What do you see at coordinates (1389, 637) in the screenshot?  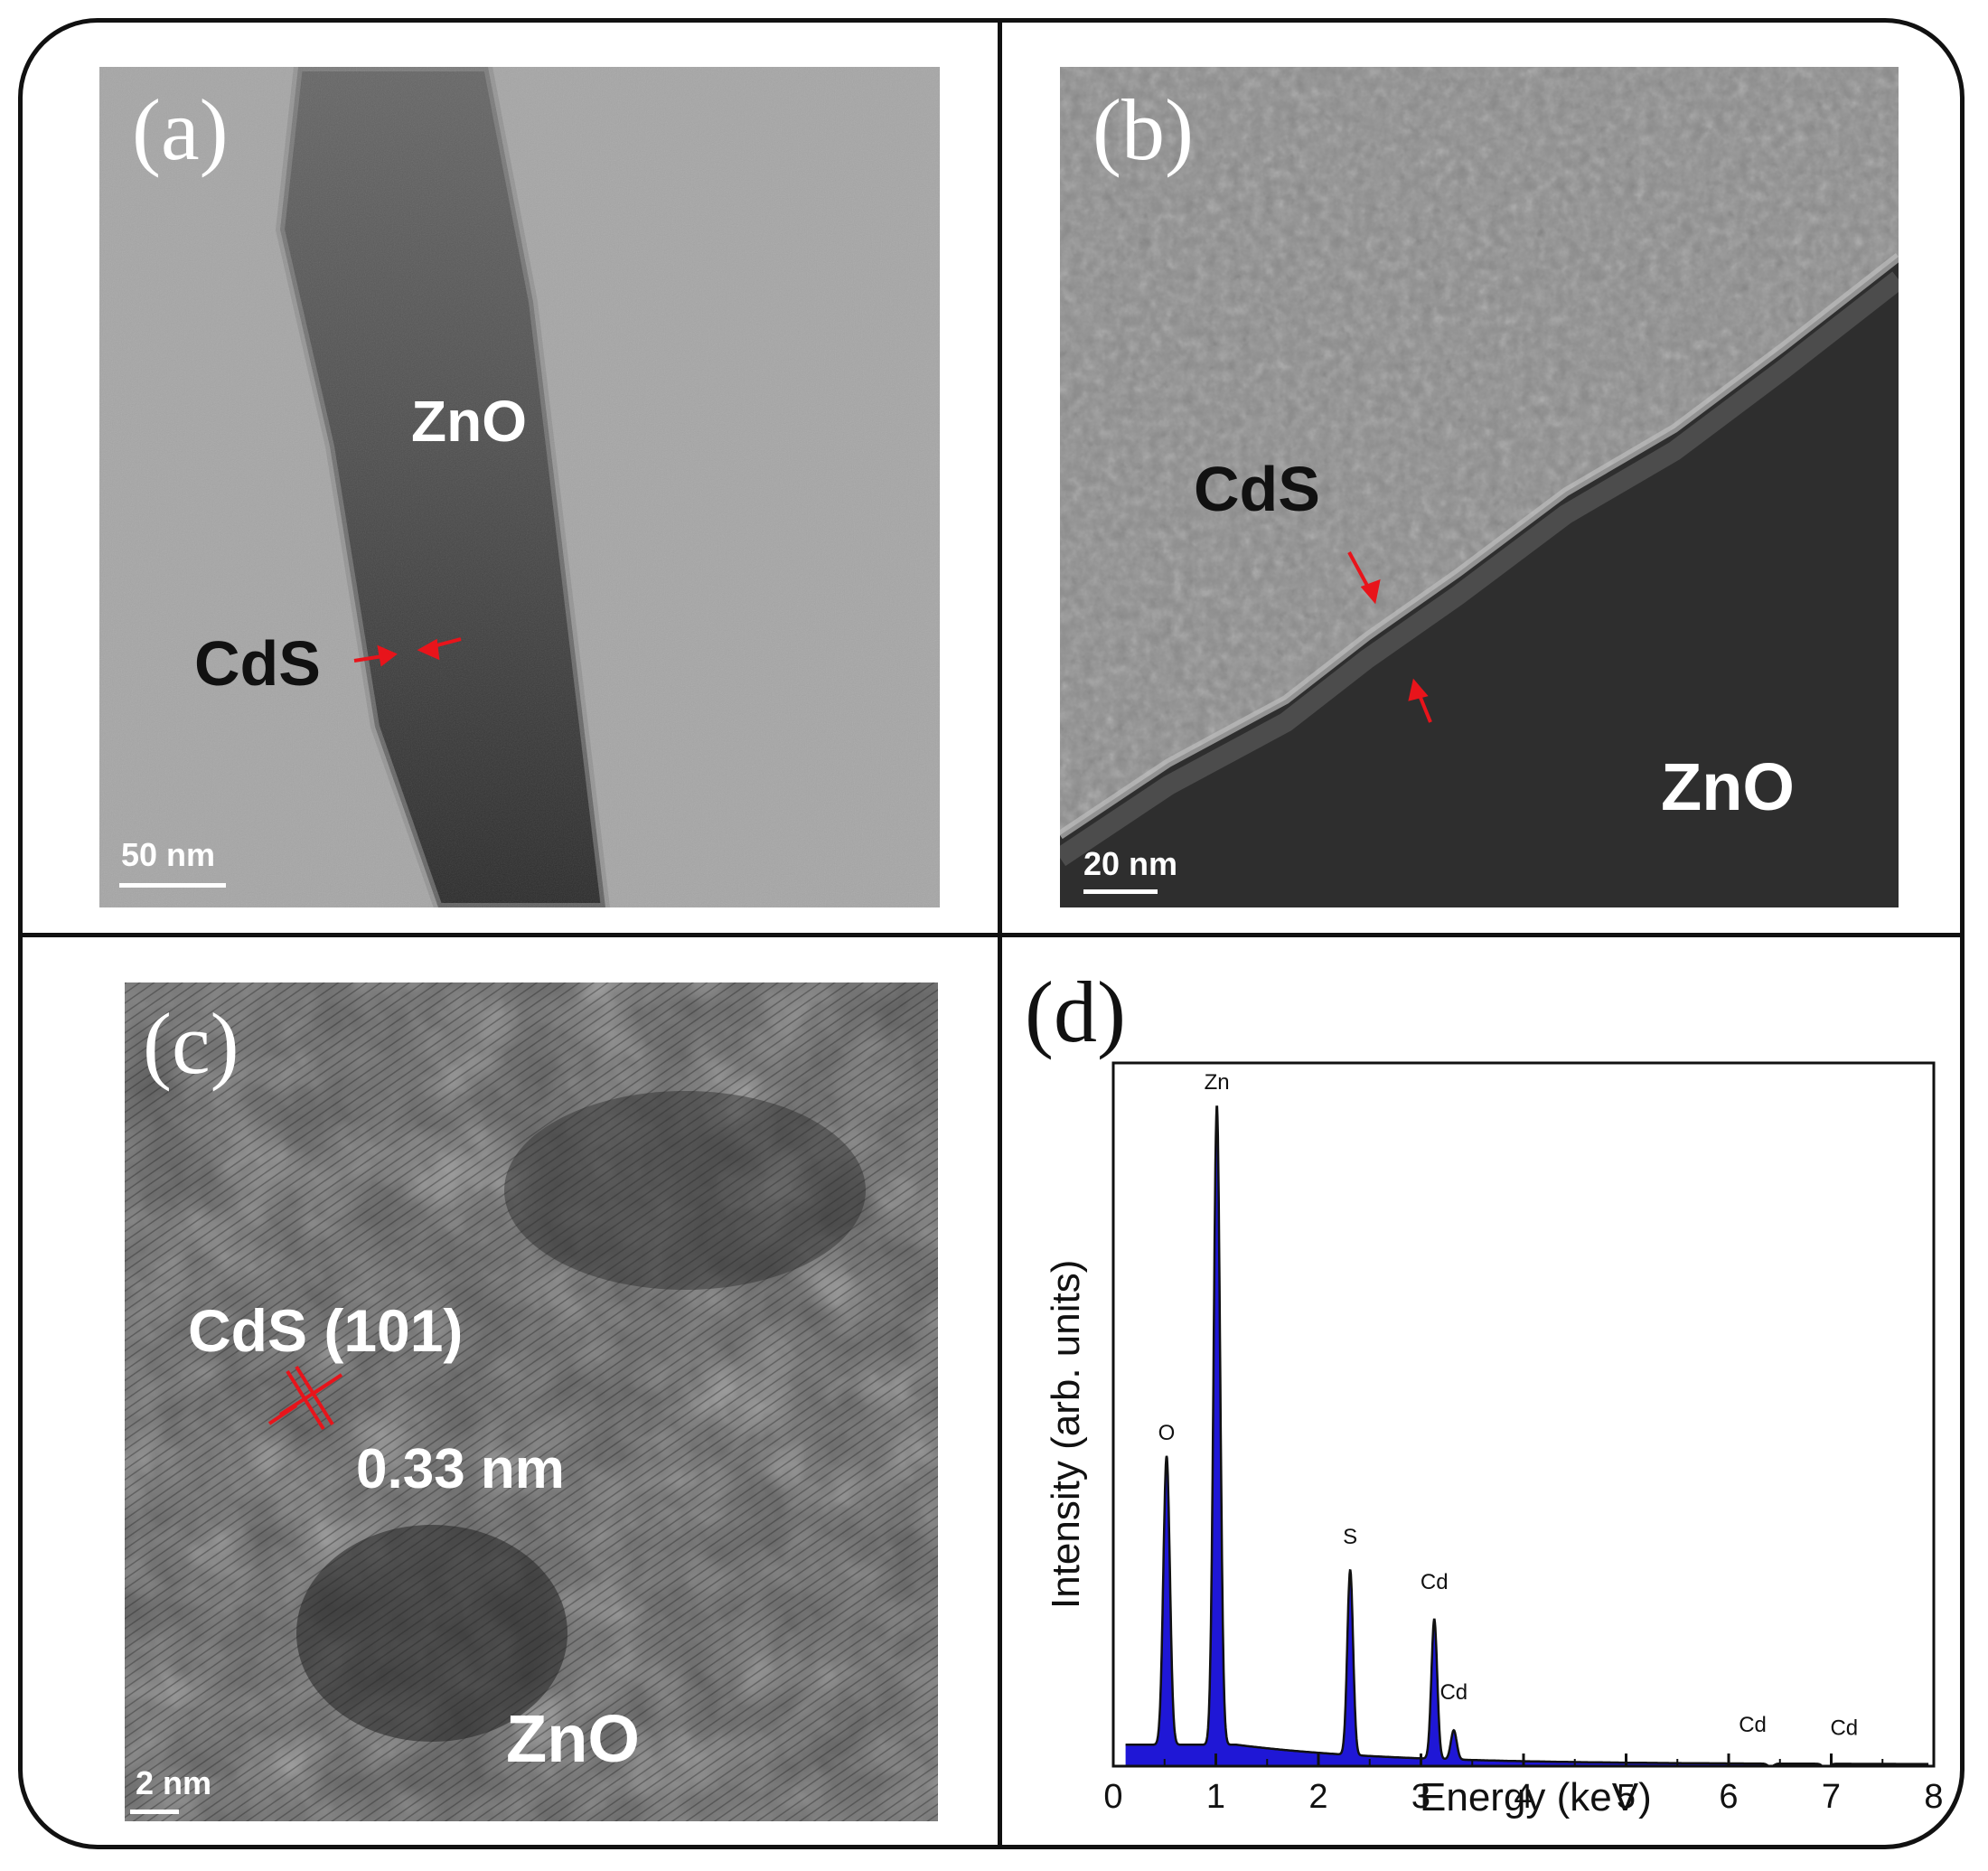 I see `cds-layer-arrows` at bounding box center [1389, 637].